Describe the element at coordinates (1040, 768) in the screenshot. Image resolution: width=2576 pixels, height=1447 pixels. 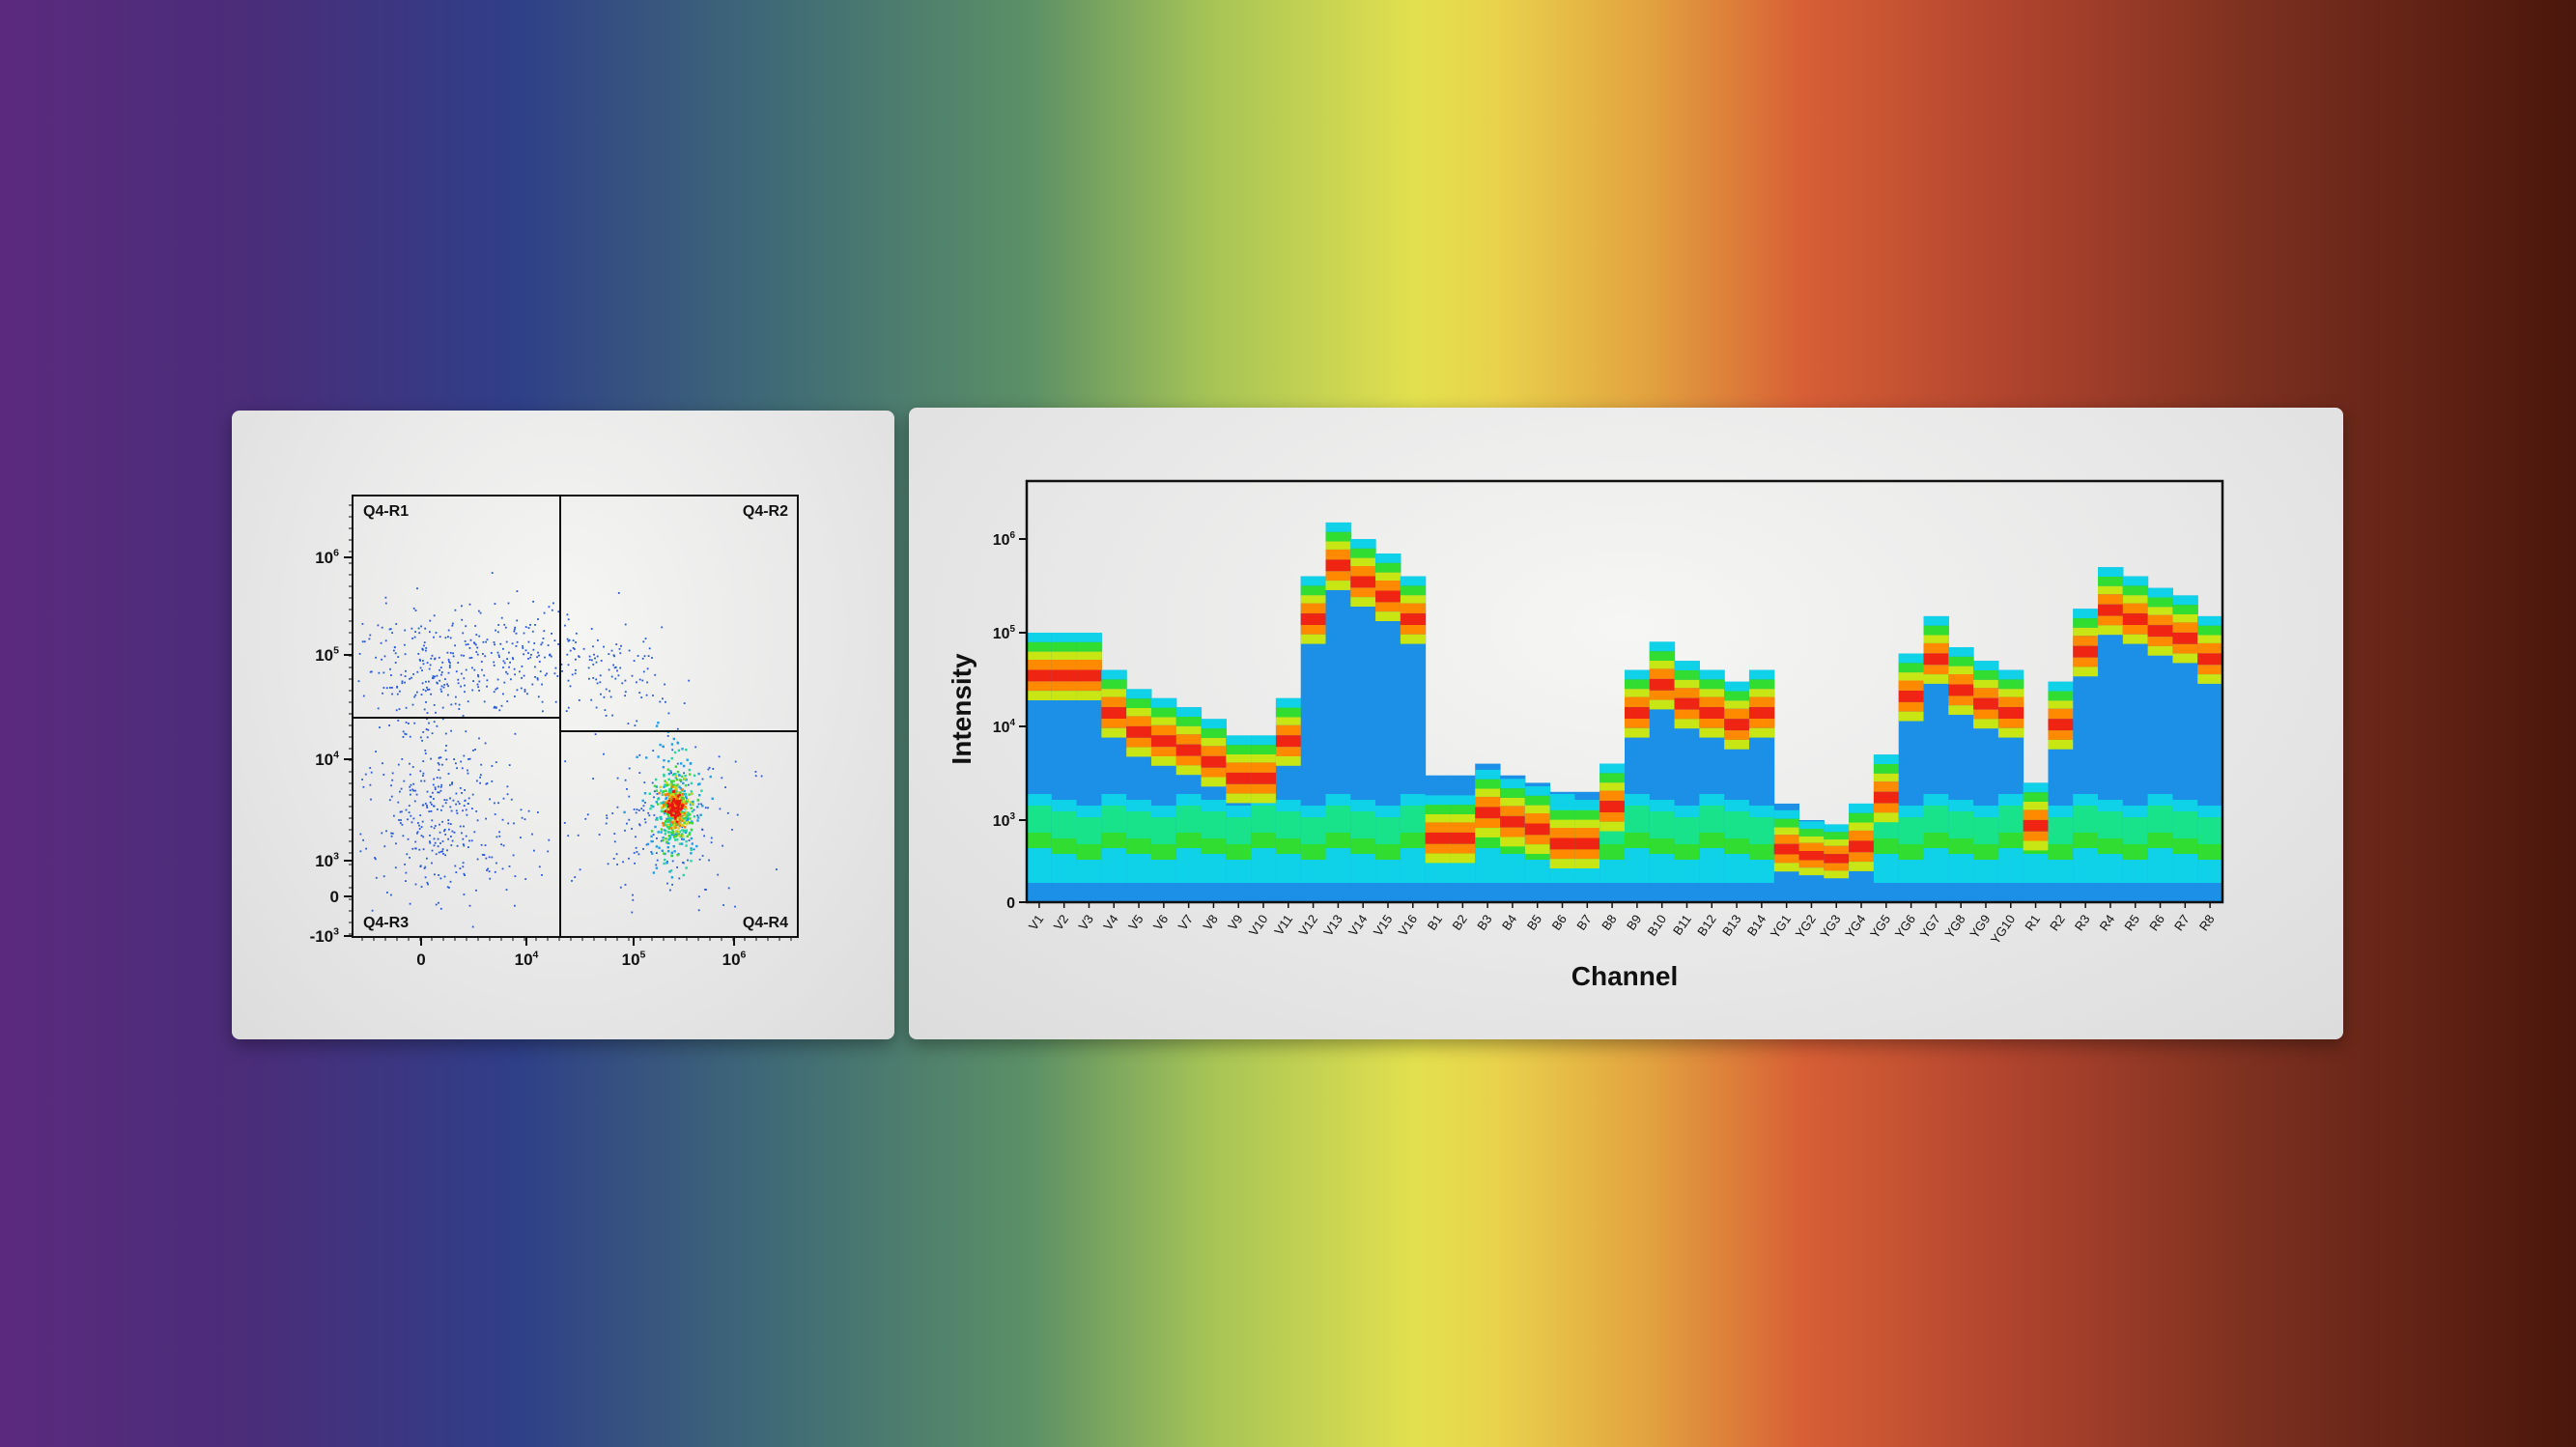
I see `channel-column-V1` at that location.